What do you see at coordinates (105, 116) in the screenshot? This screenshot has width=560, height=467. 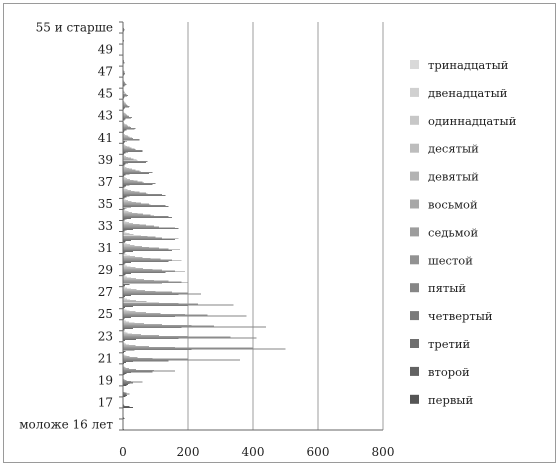 I see `y-tick-label: 43` at bounding box center [105, 116].